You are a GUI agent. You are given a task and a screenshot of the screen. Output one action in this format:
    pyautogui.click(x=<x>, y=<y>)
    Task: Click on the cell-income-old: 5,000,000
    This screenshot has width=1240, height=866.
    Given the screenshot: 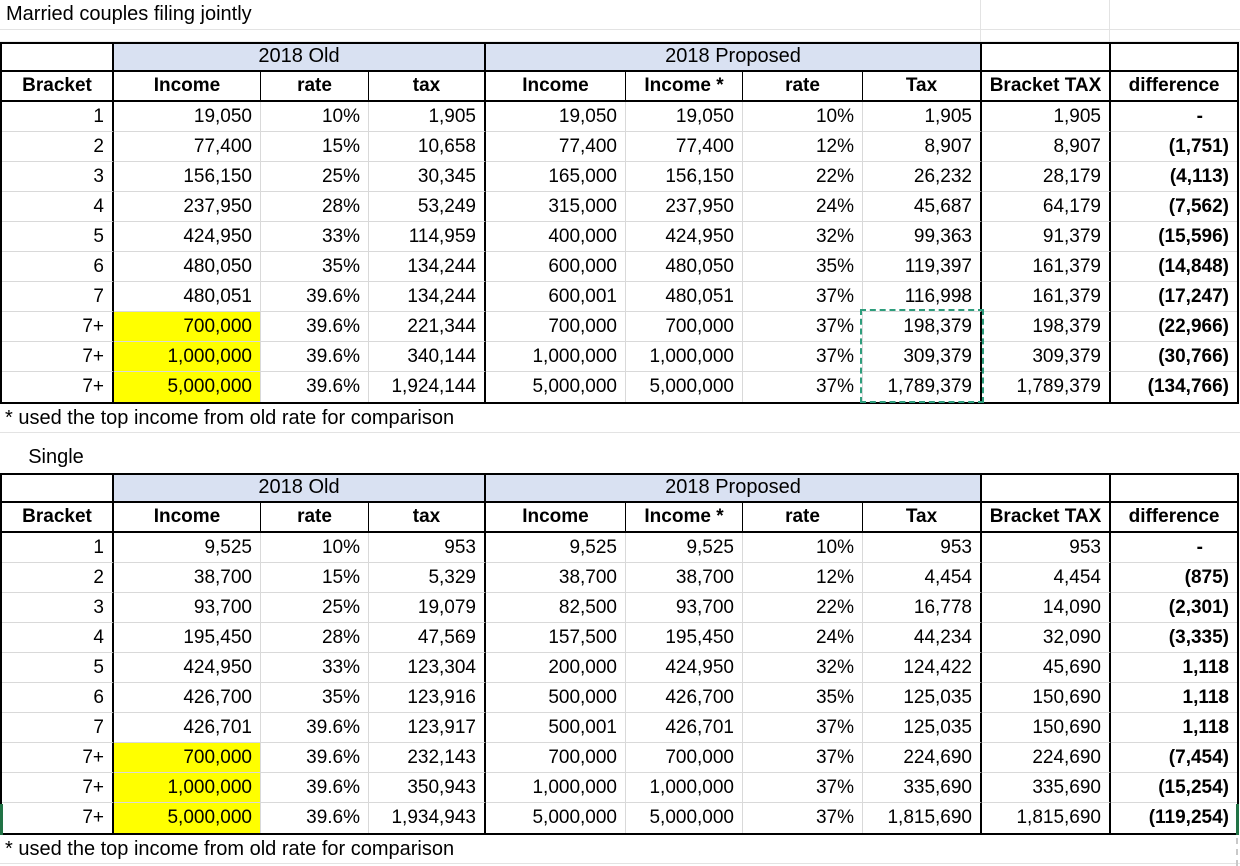 What is the action you would take?
    pyautogui.click(x=187, y=387)
    